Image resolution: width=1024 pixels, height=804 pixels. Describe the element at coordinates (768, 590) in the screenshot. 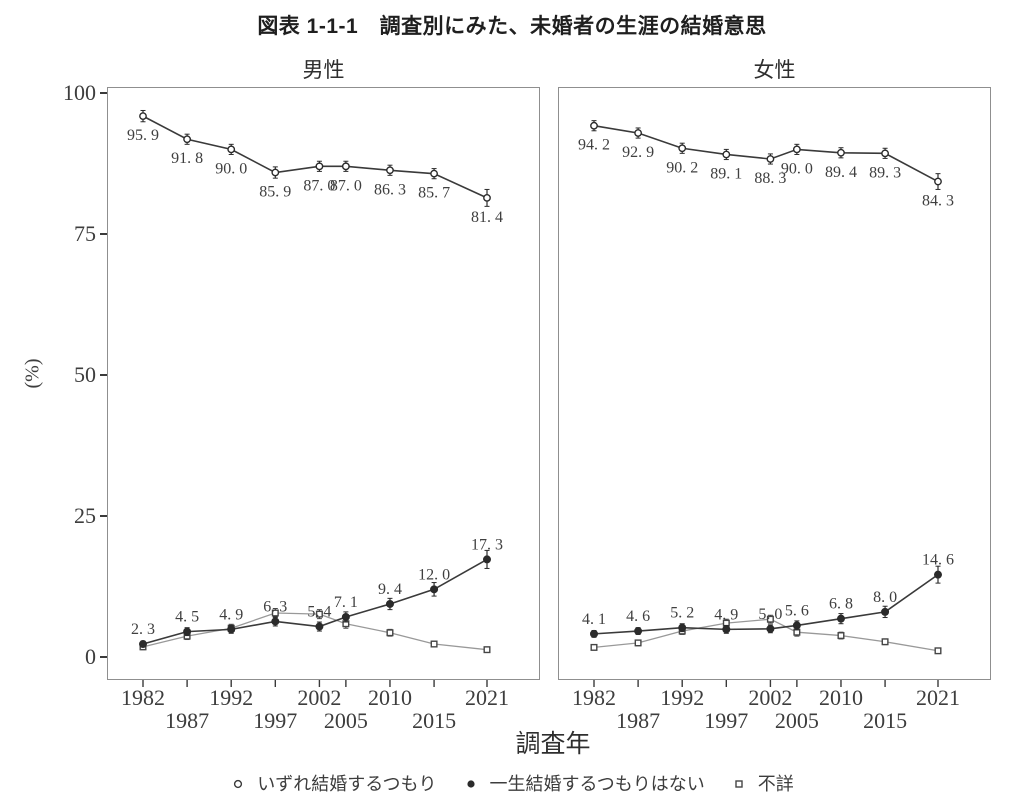

I see `data-labels: 4. 1 4. 6 5. 2 4. 9 5. 0 5. 6 6. 8 8. 0 14. 6` at that location.